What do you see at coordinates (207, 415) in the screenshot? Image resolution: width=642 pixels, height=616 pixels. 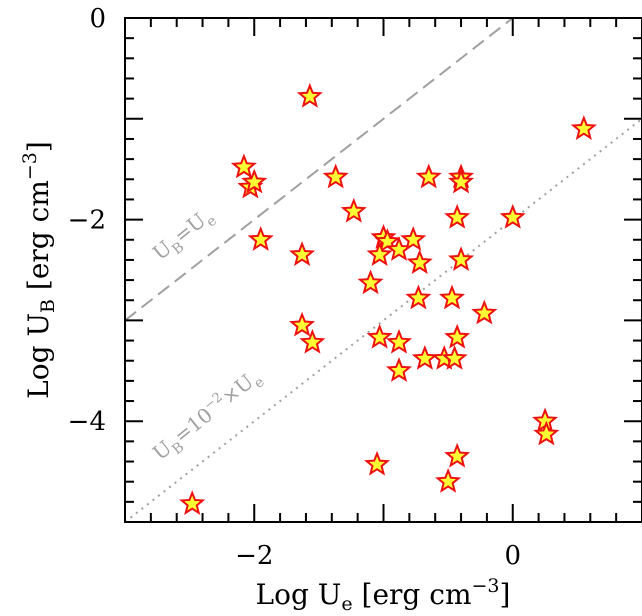 I see `ref-label-1e-2: UB=10−2×Ue` at bounding box center [207, 415].